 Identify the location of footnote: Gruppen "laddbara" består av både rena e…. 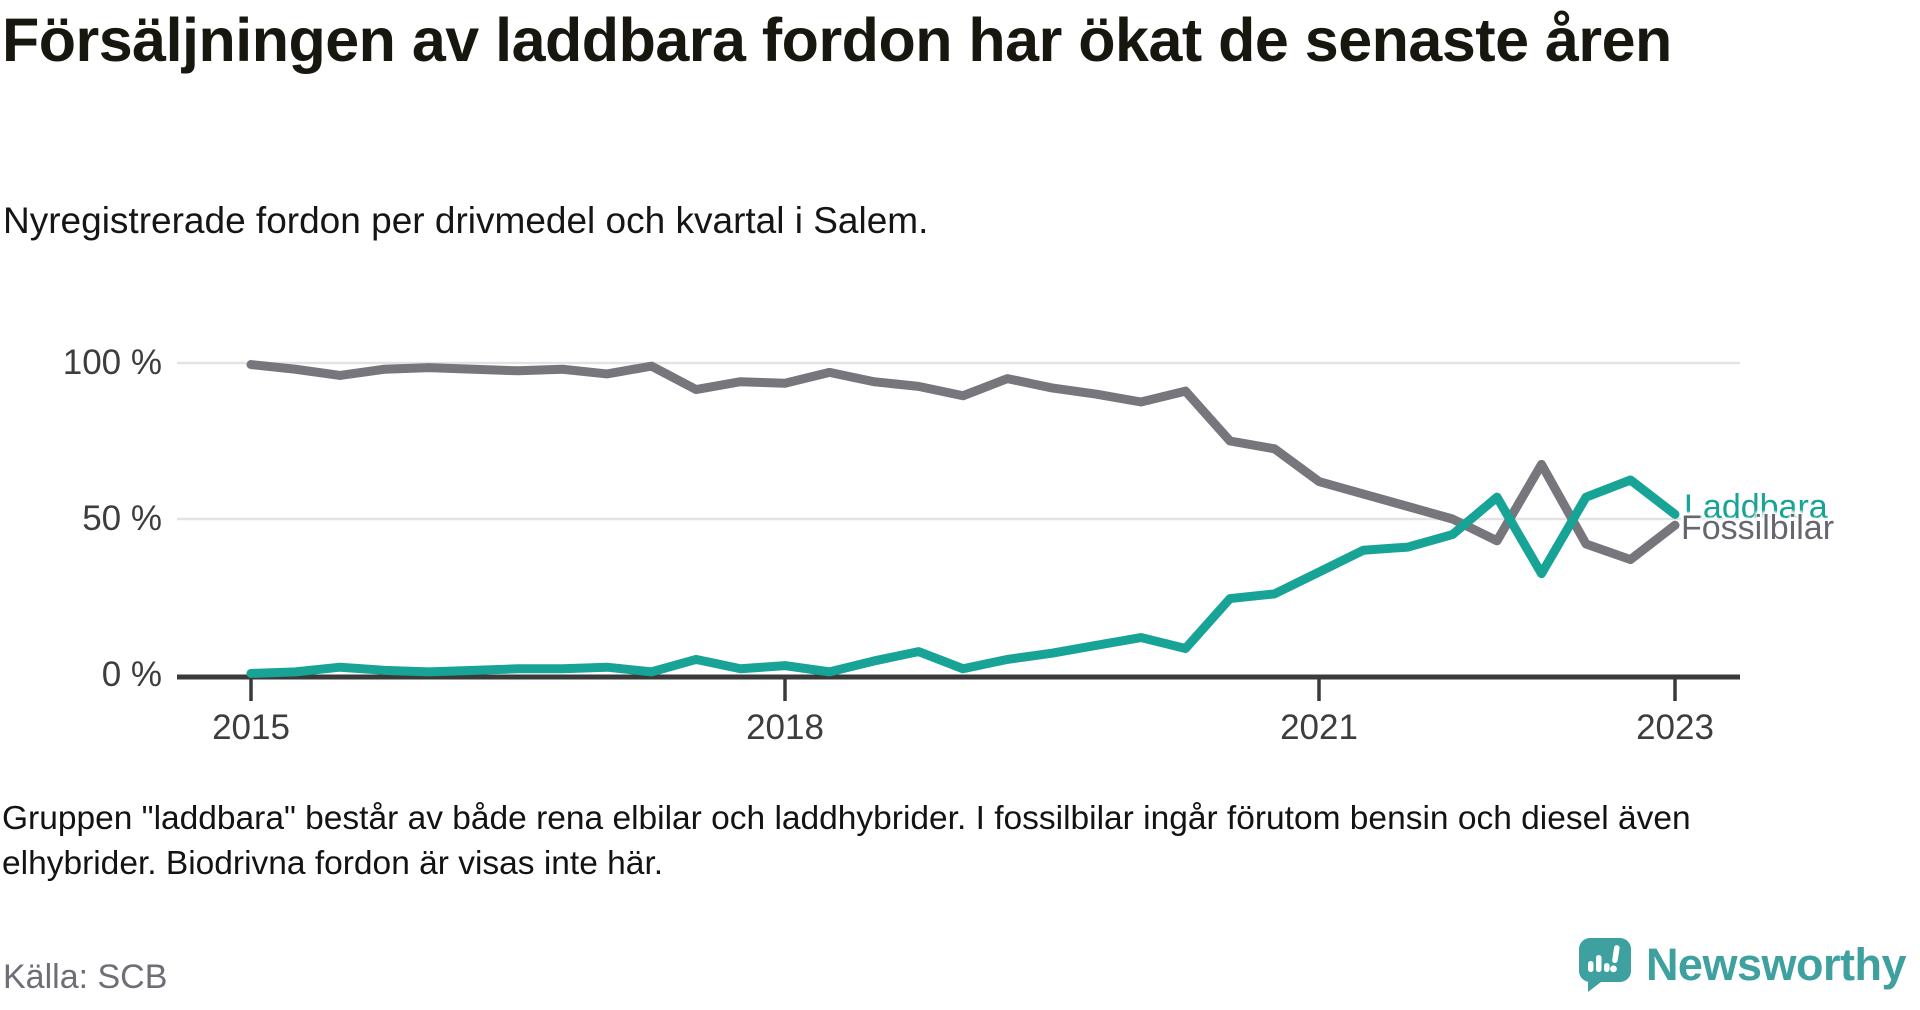
(846, 841).